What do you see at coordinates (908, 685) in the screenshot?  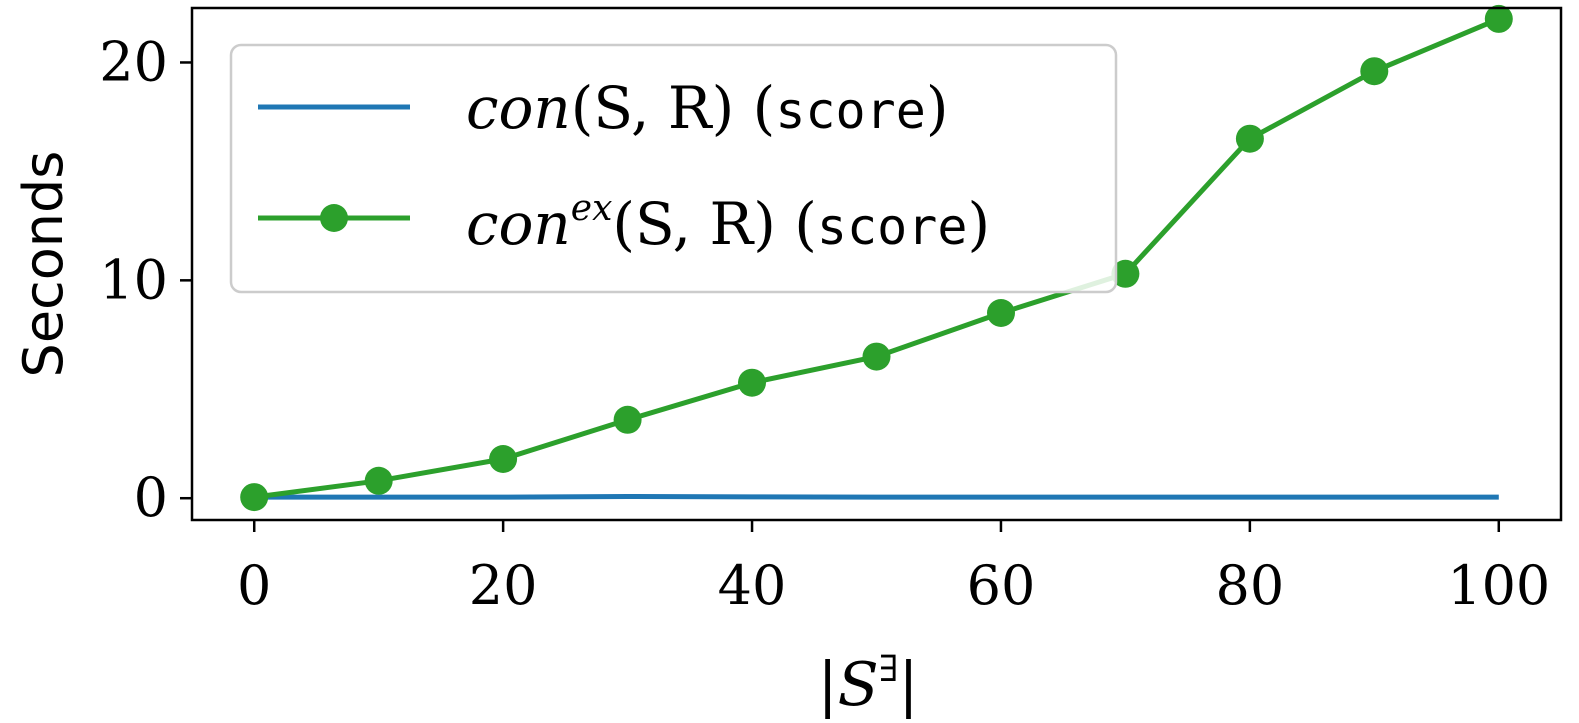 I see `x-axis-title-bar-right: |` at bounding box center [908, 685].